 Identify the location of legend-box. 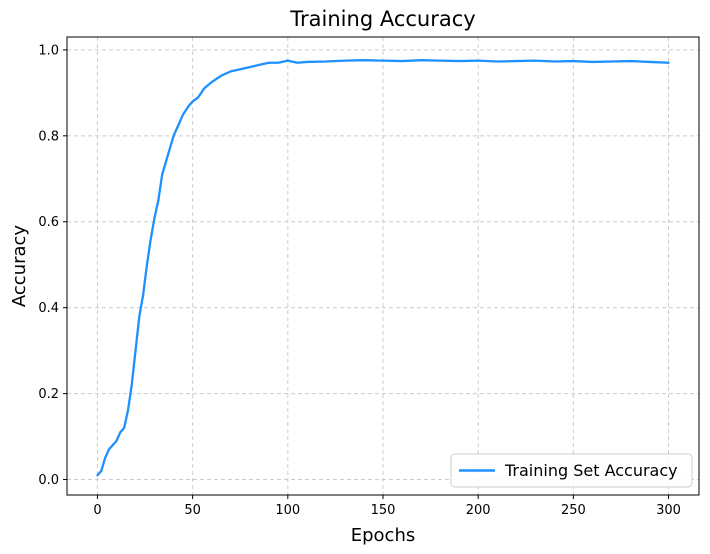
(571, 470).